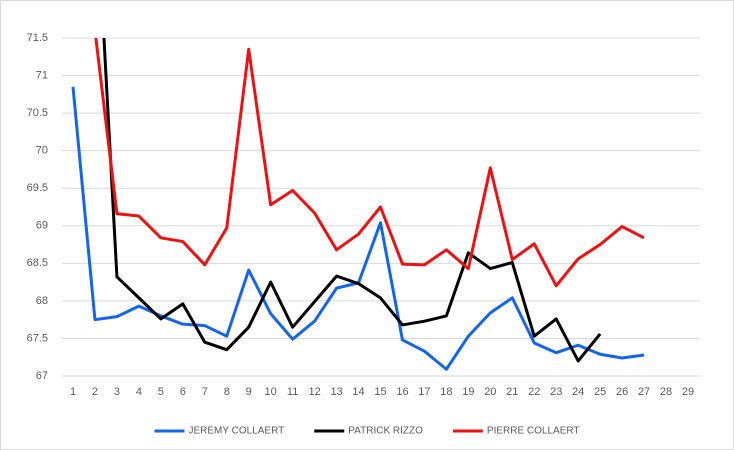 Image resolution: width=734 pixels, height=450 pixels. What do you see at coordinates (644, 392) in the screenshot?
I see `x-tick-label: 27` at bounding box center [644, 392].